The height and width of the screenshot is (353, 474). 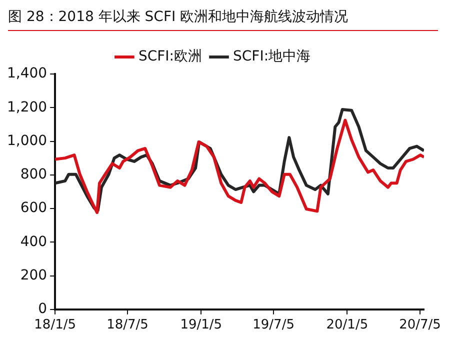 I want to click on y-tick-label: 1,000, so click(x=27, y=140).